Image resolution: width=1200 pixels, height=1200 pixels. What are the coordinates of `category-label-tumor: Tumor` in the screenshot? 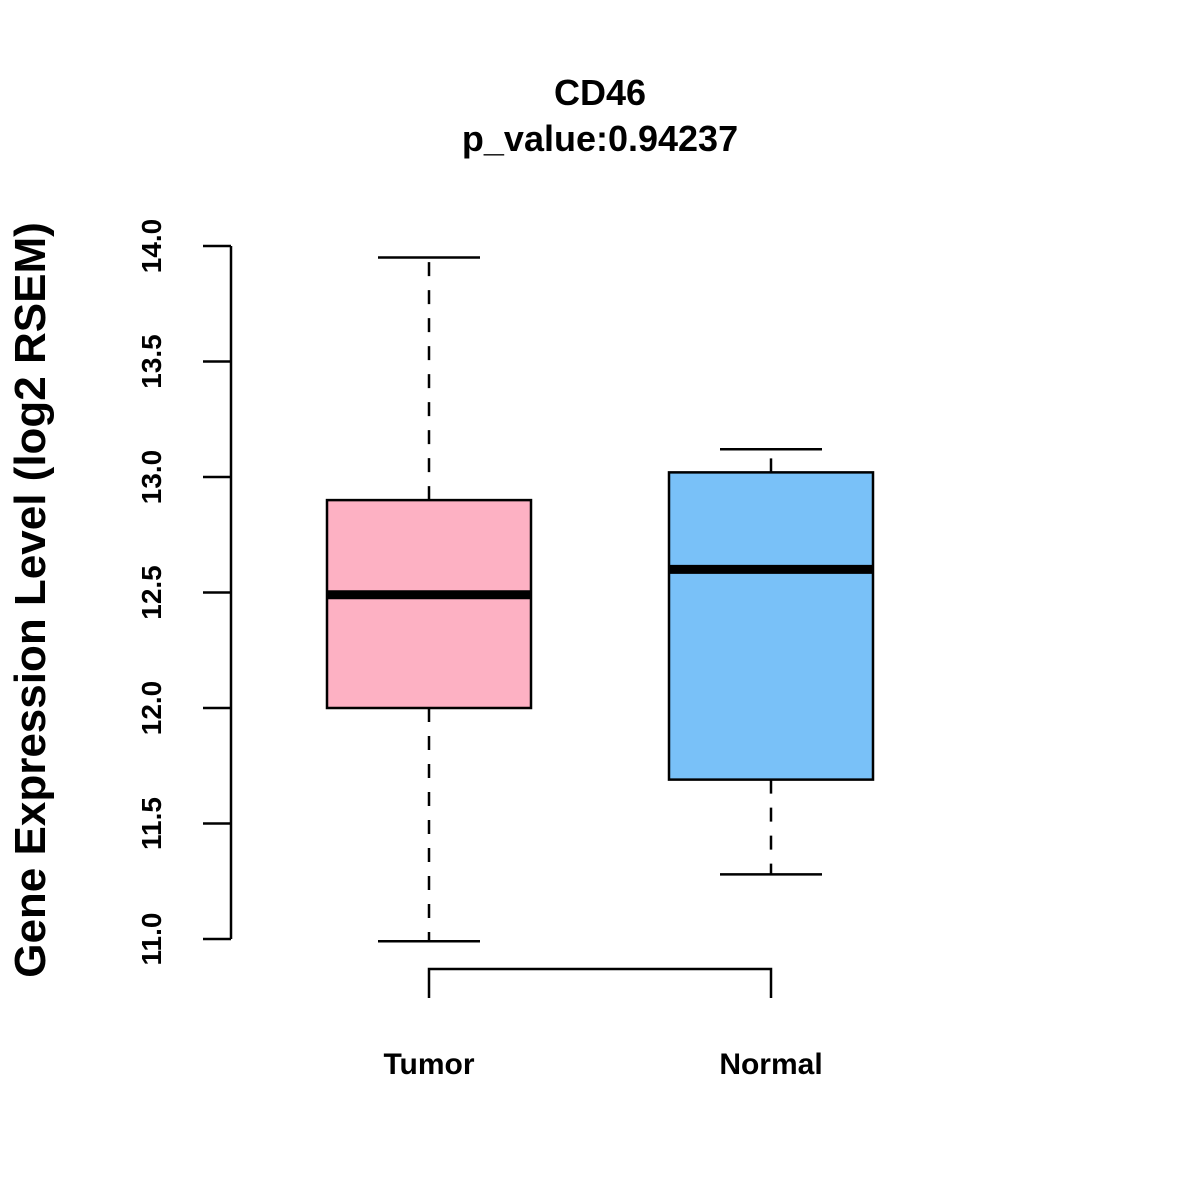 It's located at (428, 1064).